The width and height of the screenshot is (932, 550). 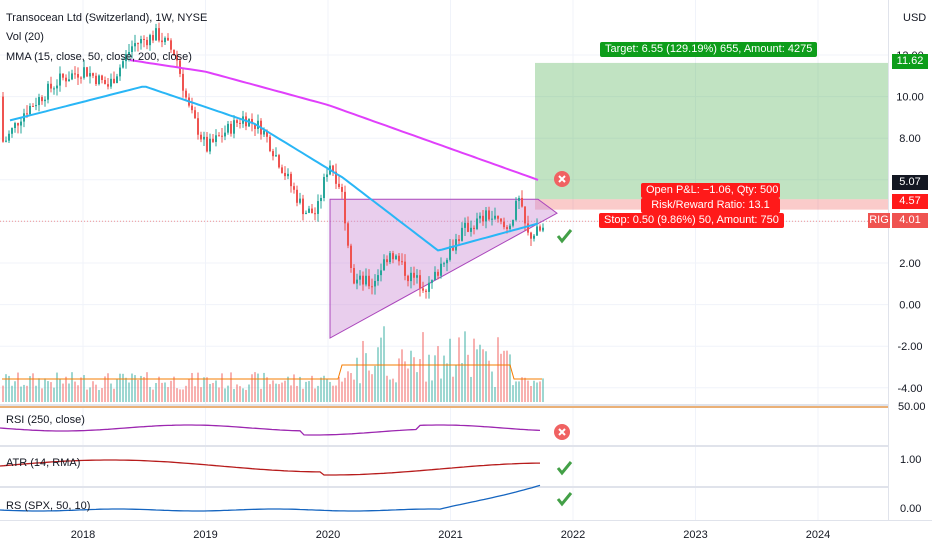 I want to click on stop-info-box: Stop: 0.50 (9.86%) 50, Amount: 750, so click(x=691, y=220).